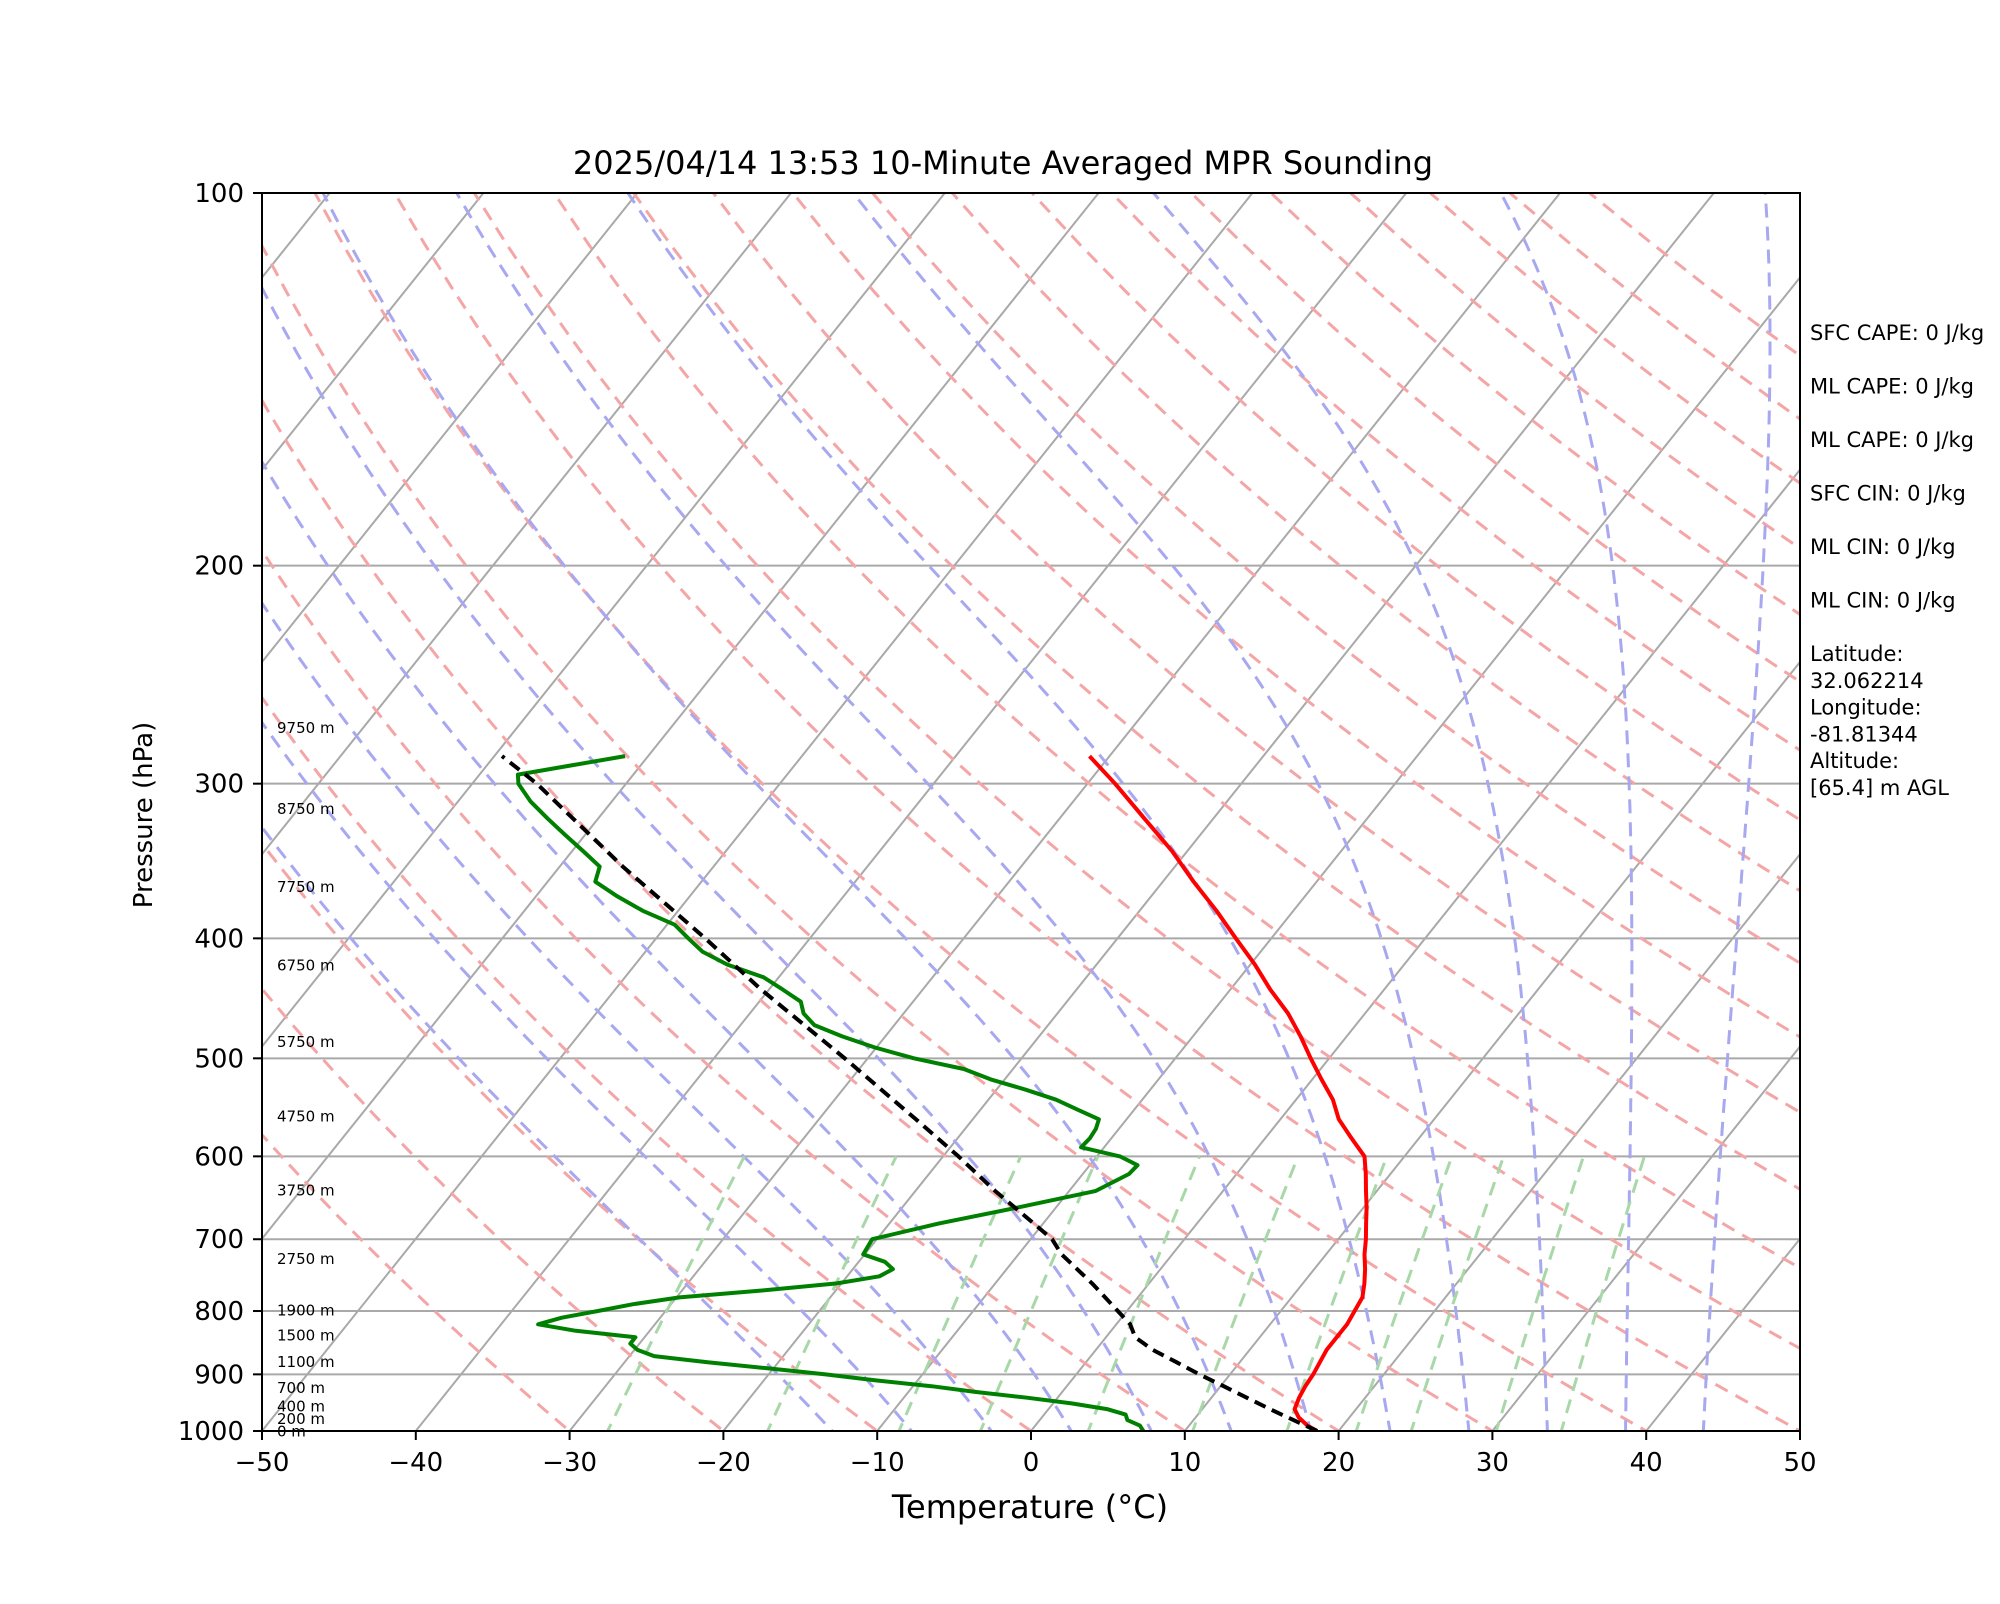  I want to click on y-axis-label: Pressure (hPa), so click(144, 815).